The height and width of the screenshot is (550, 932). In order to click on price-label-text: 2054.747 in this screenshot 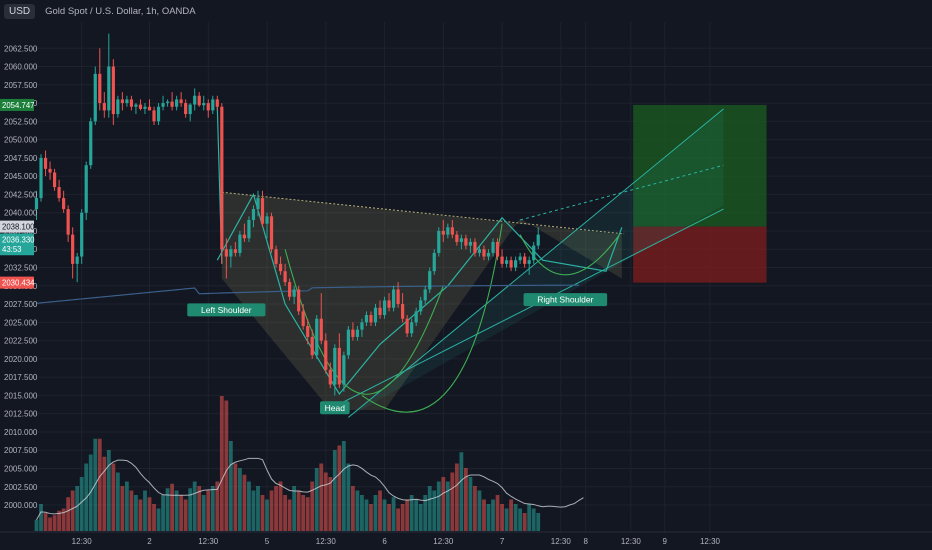, I will do `click(18, 105)`.